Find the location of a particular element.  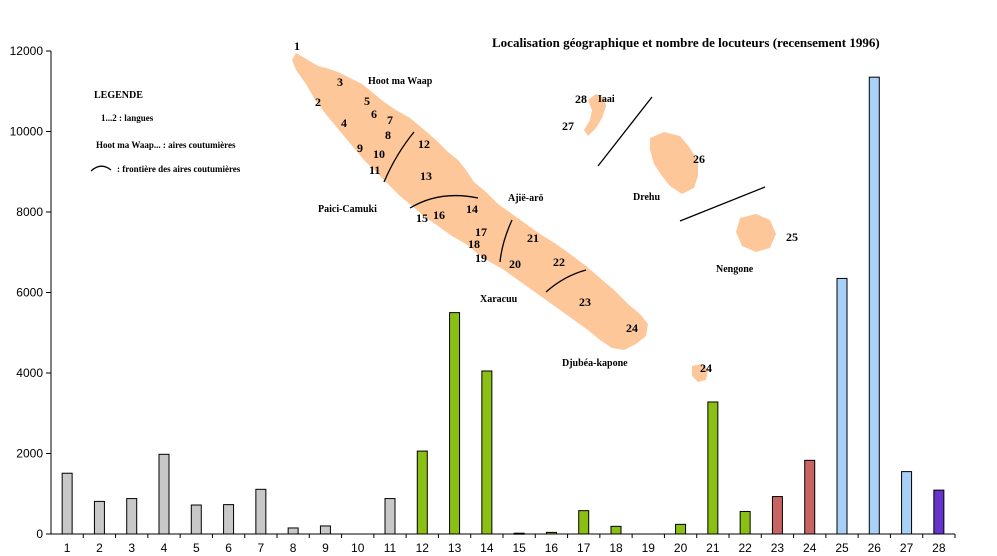

x-tick-label: 1 is located at coordinates (67, 548).